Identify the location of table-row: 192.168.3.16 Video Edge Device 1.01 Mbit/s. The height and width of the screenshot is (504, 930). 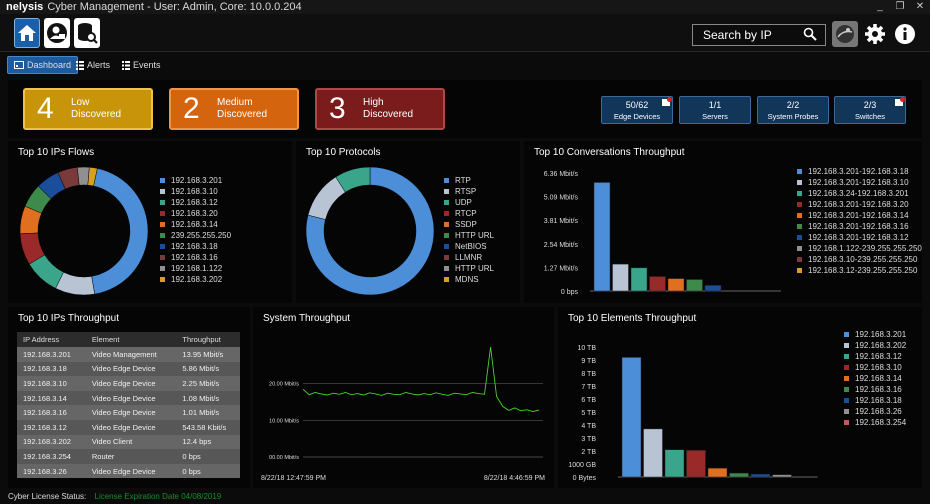
(128, 412).